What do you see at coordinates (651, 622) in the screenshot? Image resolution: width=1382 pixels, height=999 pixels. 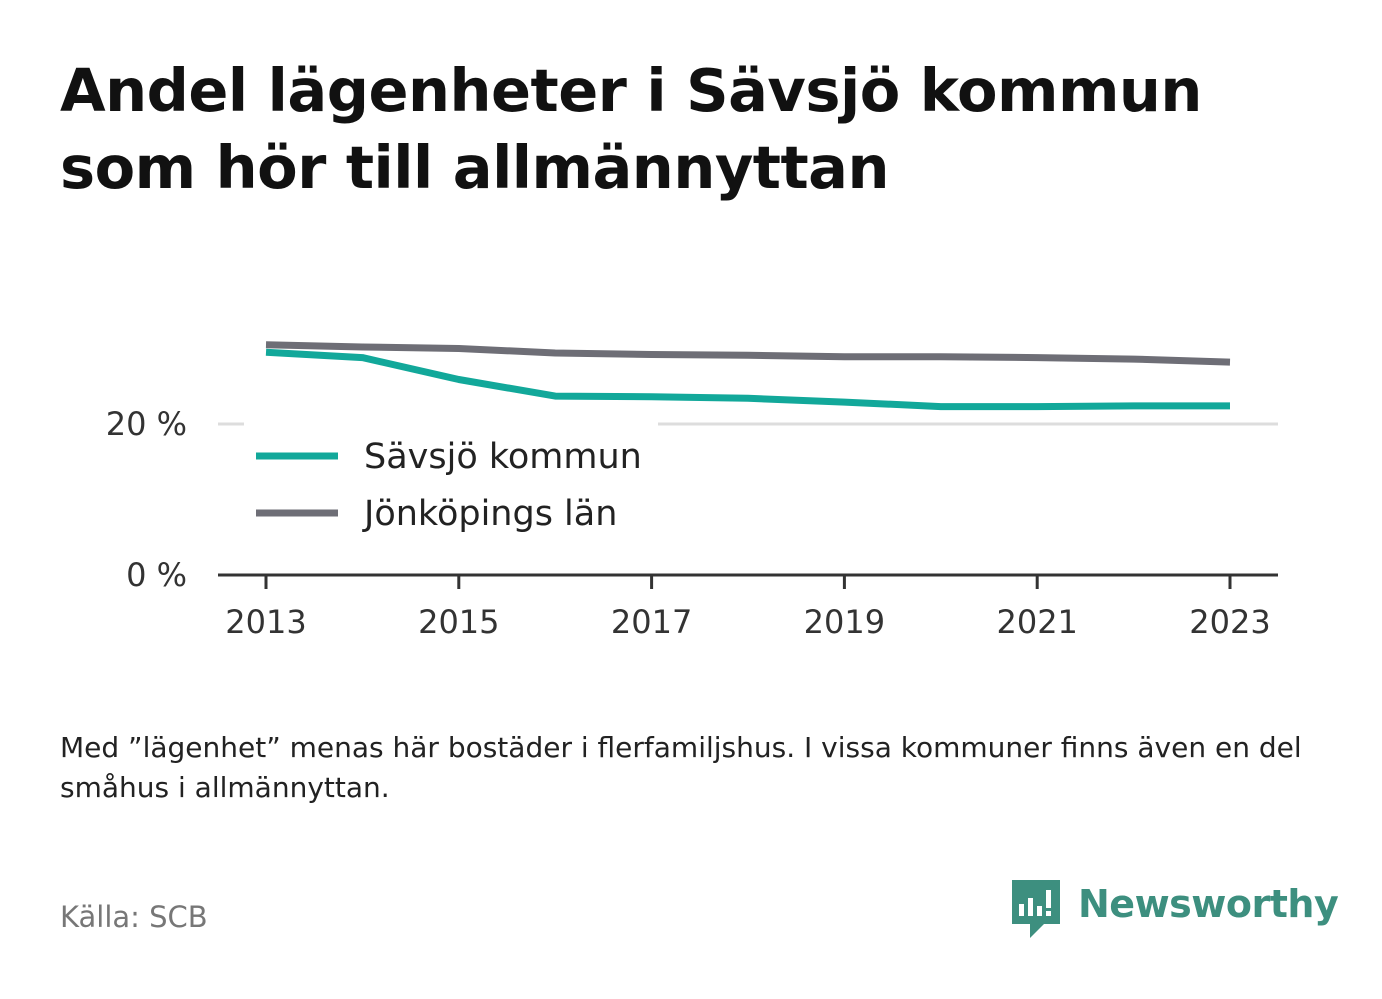 I see `x-tick-label: 2017` at bounding box center [651, 622].